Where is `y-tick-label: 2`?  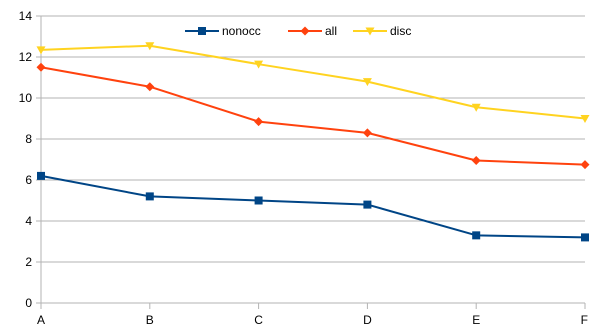
y-tick-label: 2 is located at coordinates (28, 262).